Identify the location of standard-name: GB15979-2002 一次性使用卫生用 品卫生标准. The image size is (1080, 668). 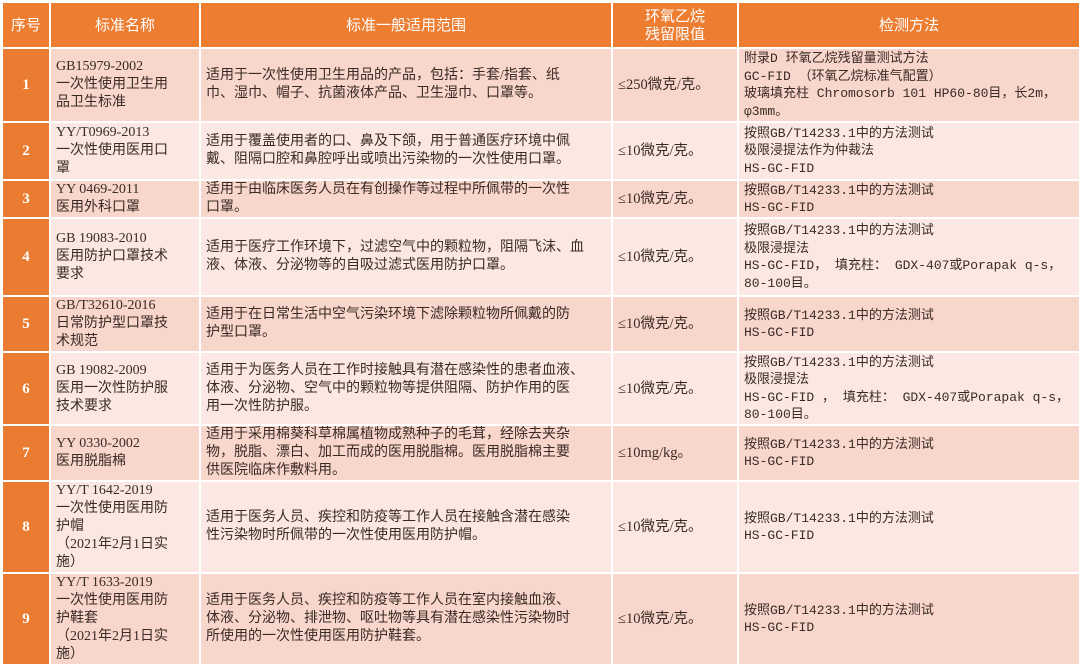
(125, 85).